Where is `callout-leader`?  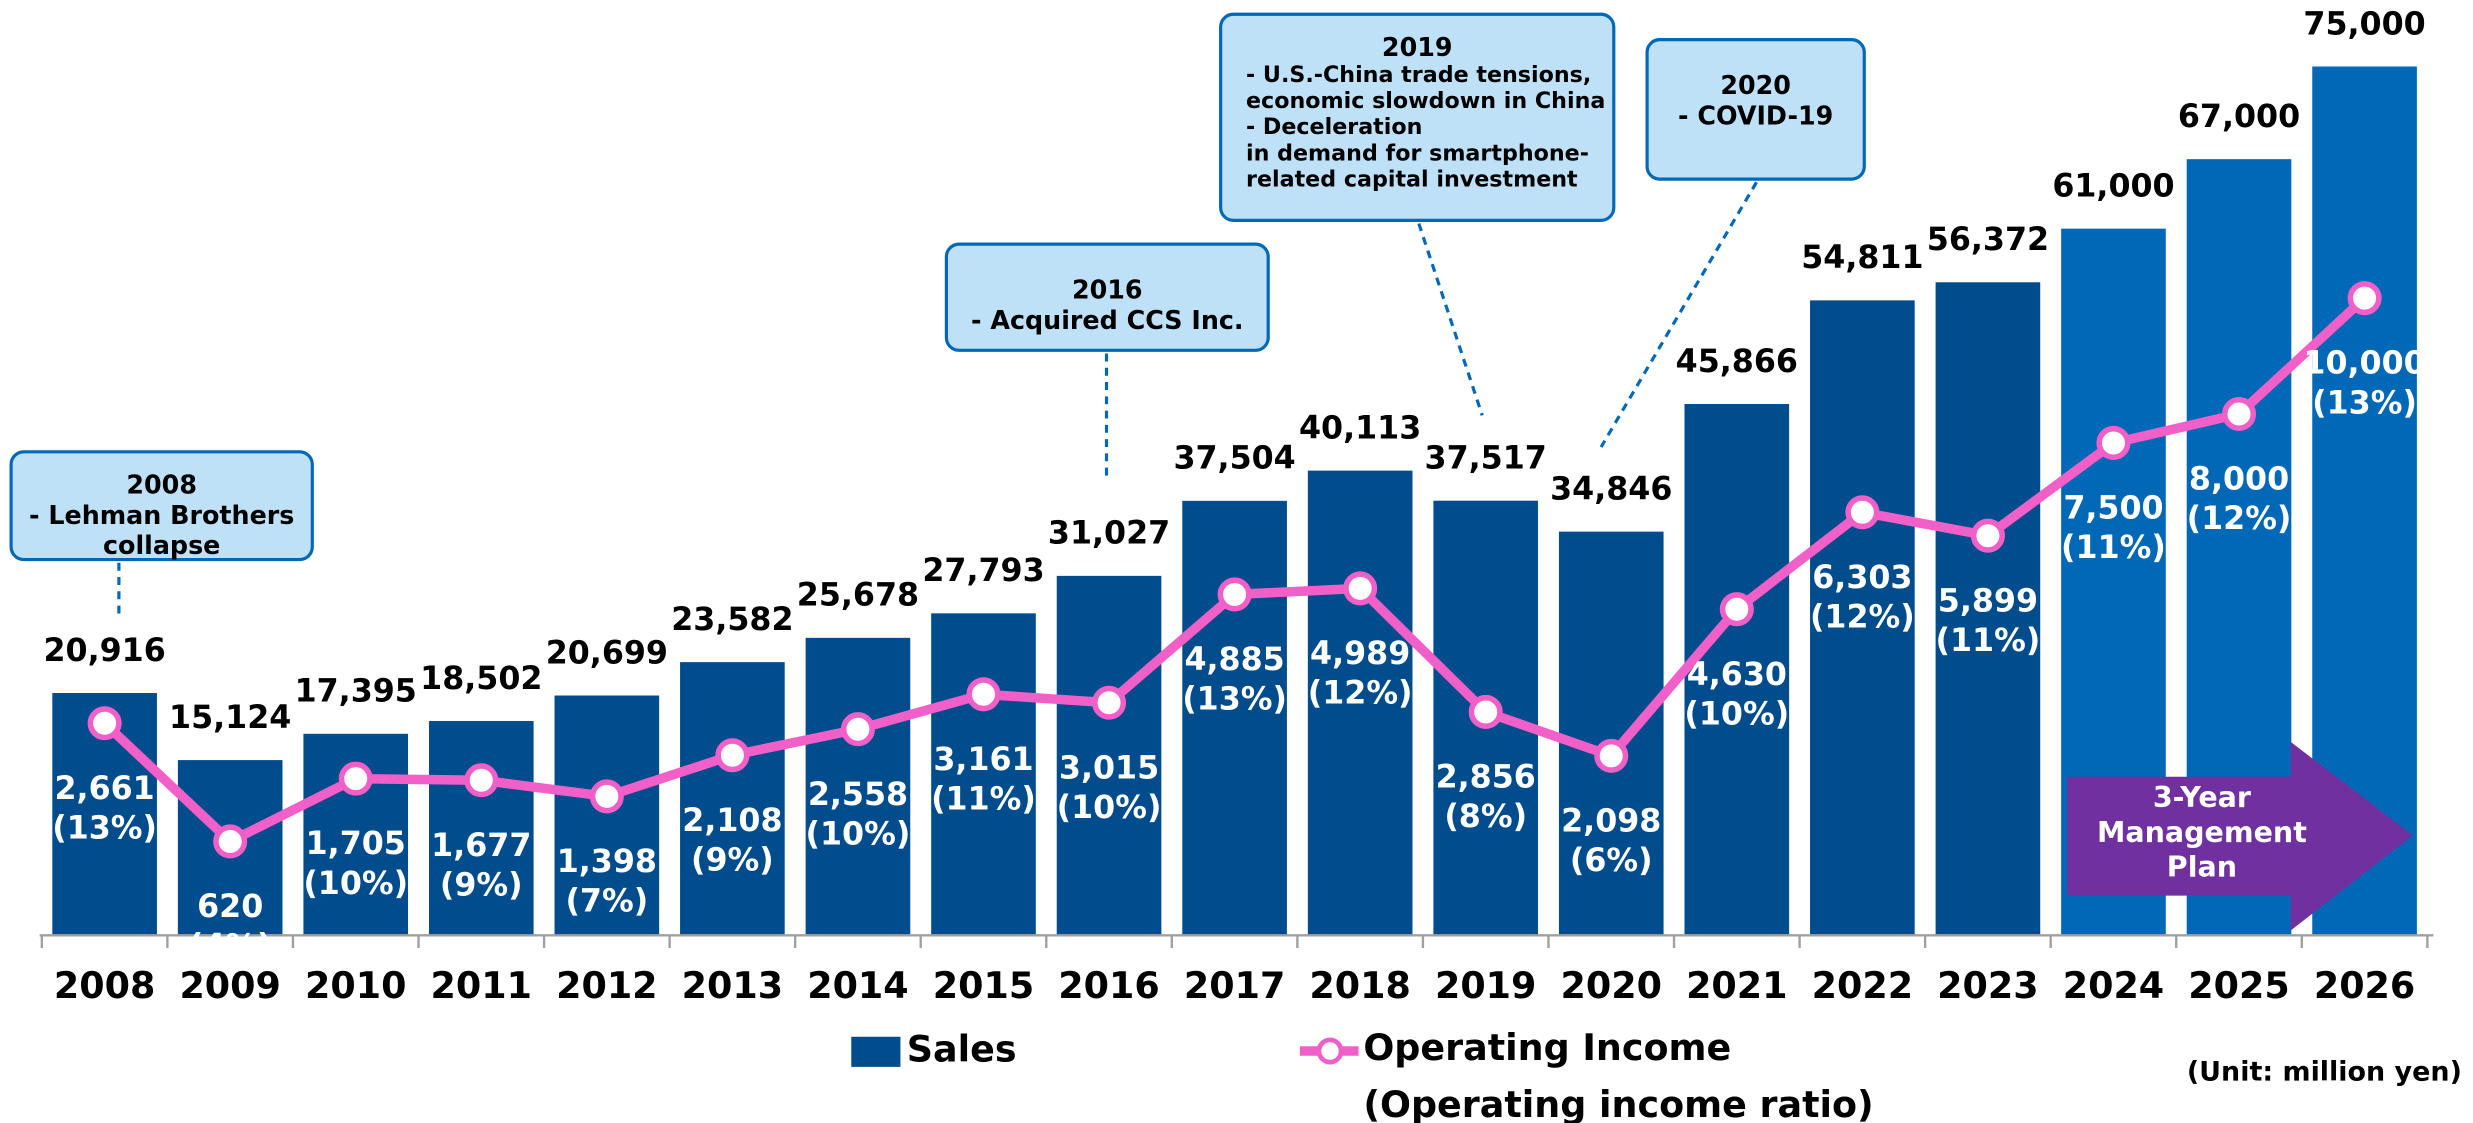 callout-leader is located at coordinates (1450, 319).